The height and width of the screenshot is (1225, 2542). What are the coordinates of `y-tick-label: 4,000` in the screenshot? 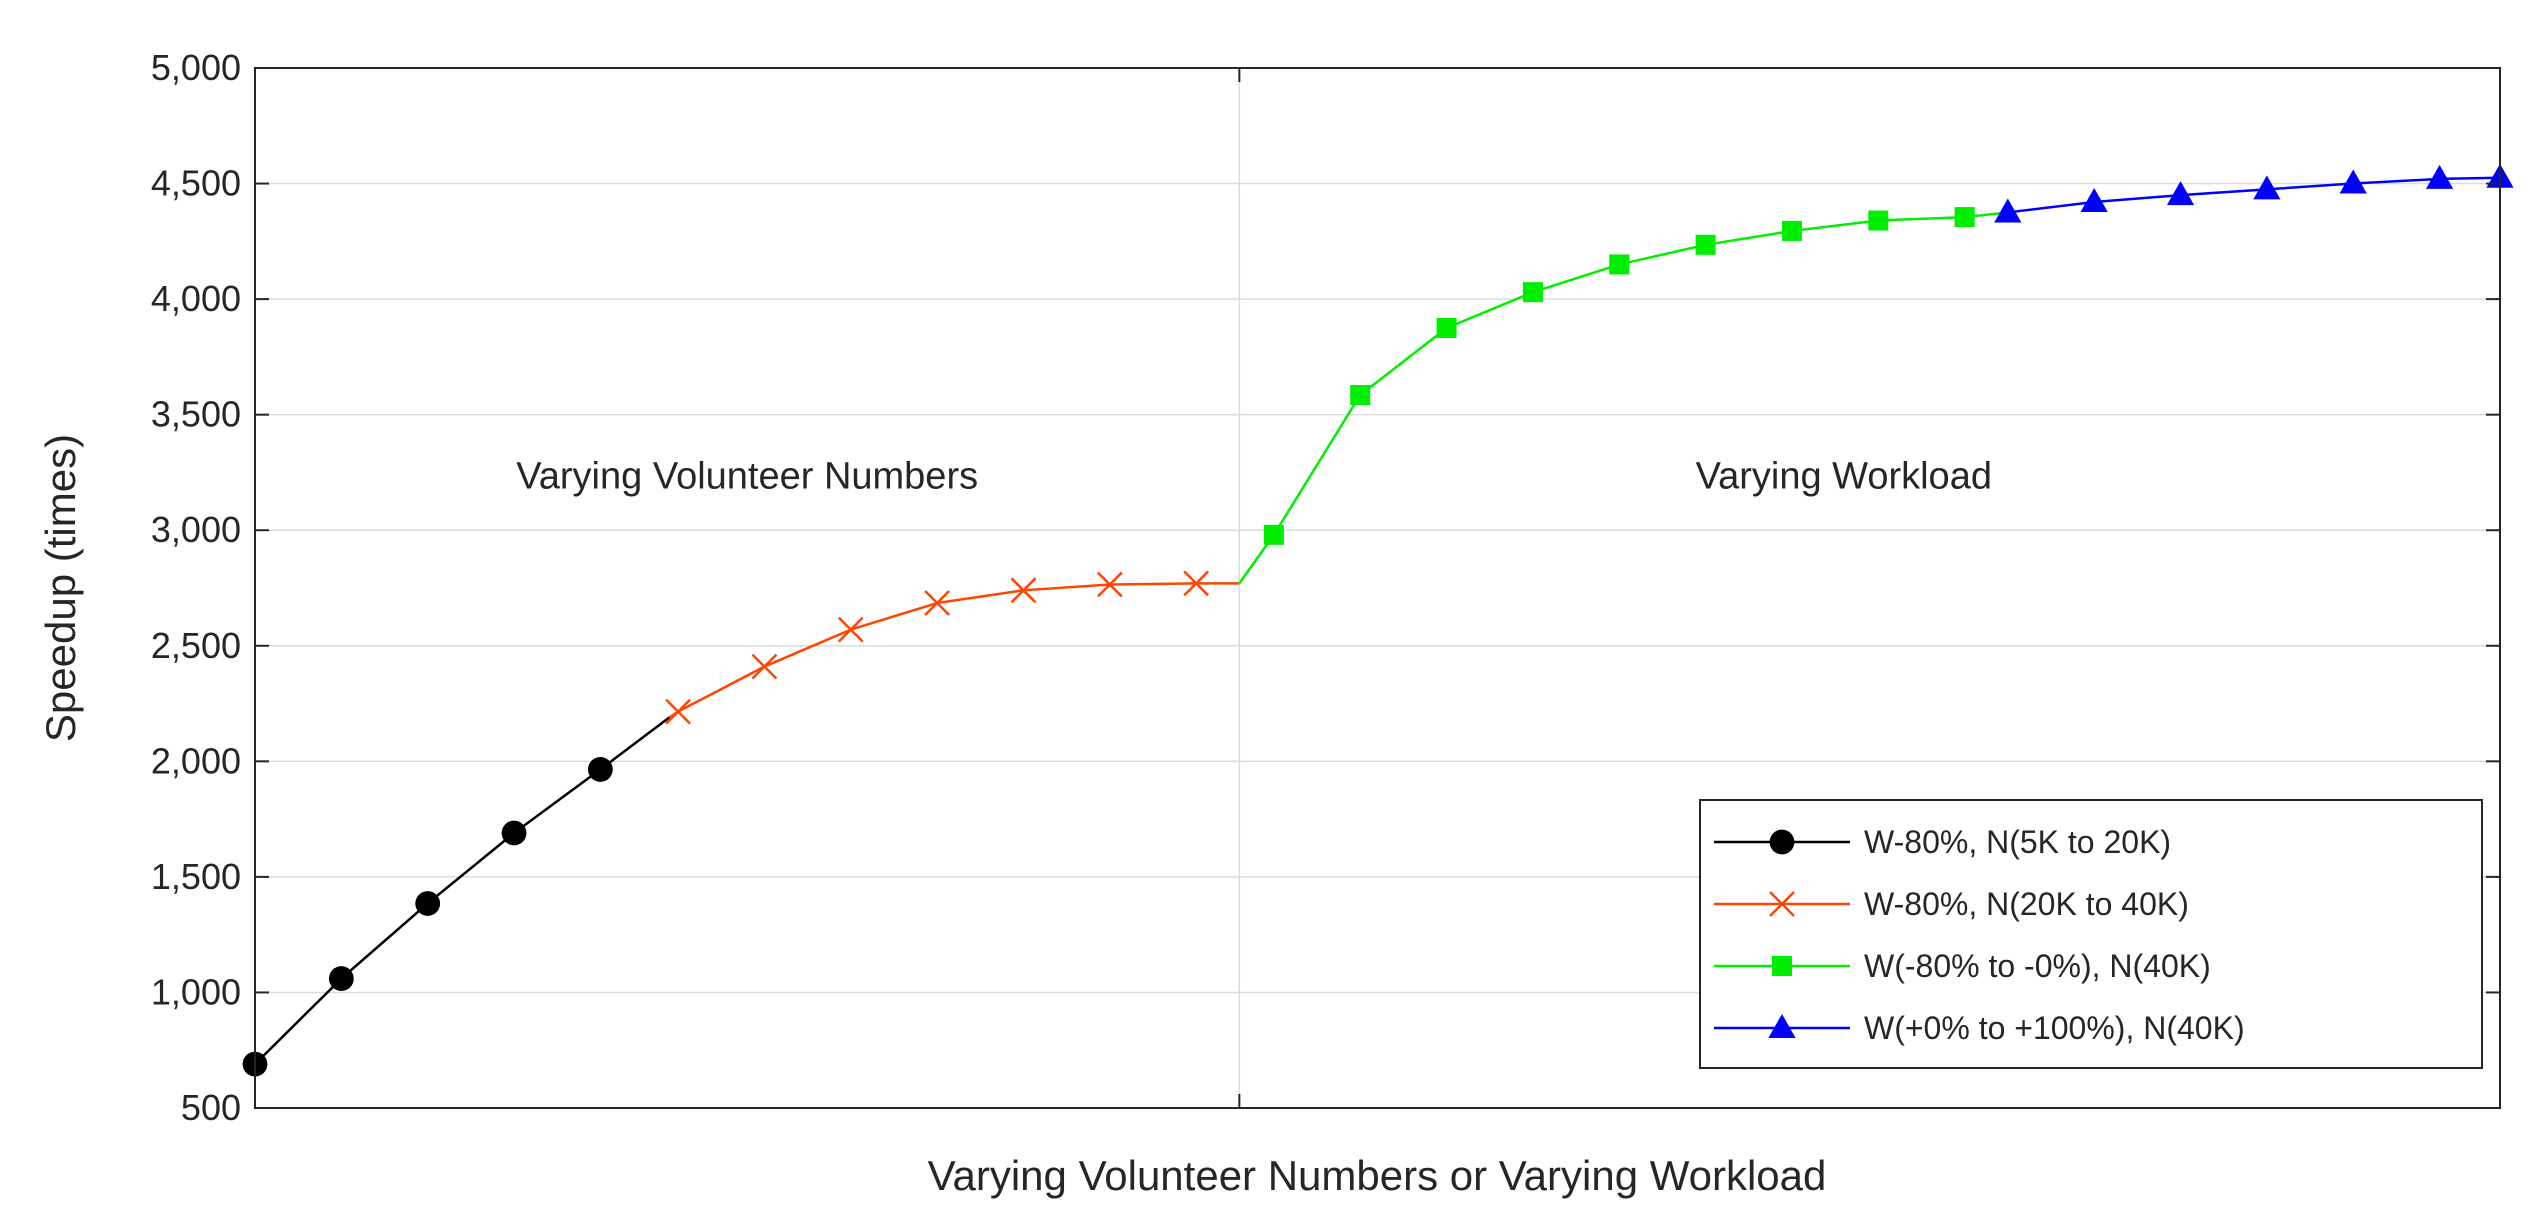 It's located at (196, 298).